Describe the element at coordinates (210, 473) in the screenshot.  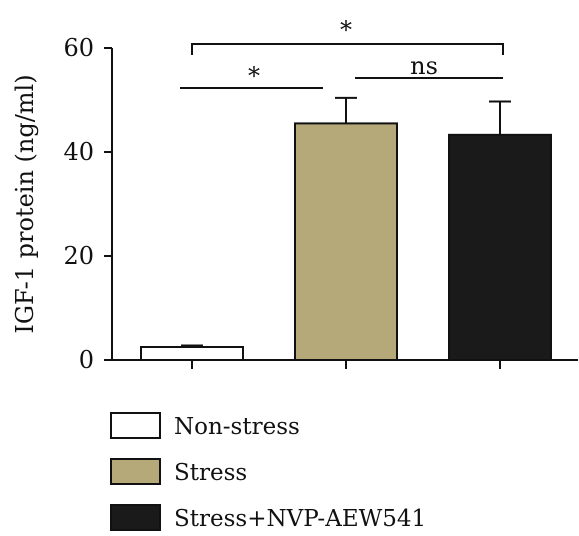
I see `legend-label-2: Stress` at that location.